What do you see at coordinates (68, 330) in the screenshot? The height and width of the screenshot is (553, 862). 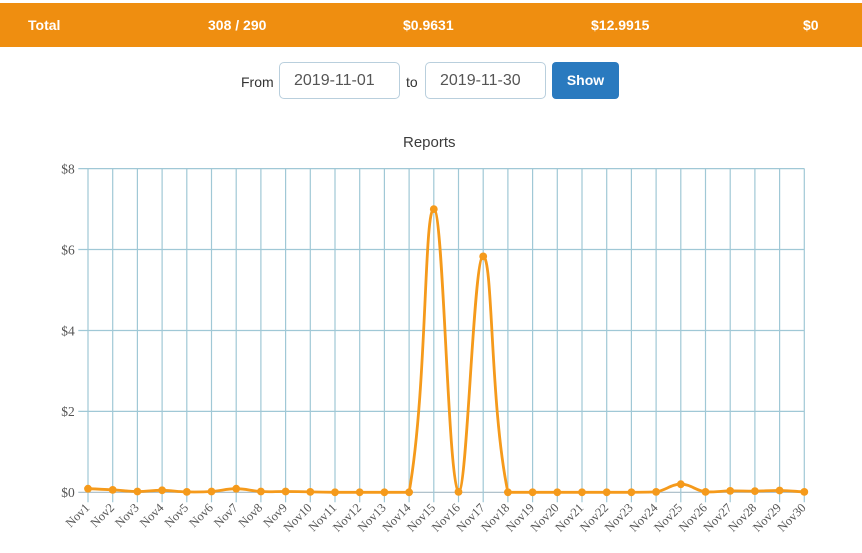 I see `svg-text: $4` at bounding box center [68, 330].